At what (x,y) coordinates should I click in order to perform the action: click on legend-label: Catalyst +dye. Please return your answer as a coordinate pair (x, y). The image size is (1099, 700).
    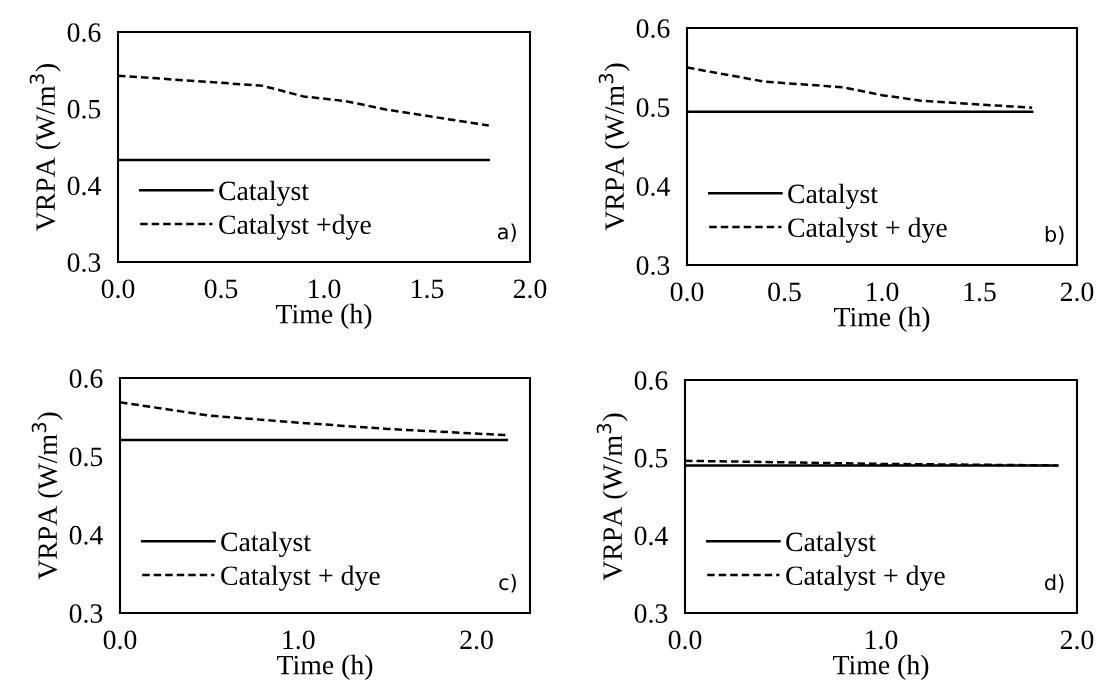
    Looking at the image, I should click on (295, 227).